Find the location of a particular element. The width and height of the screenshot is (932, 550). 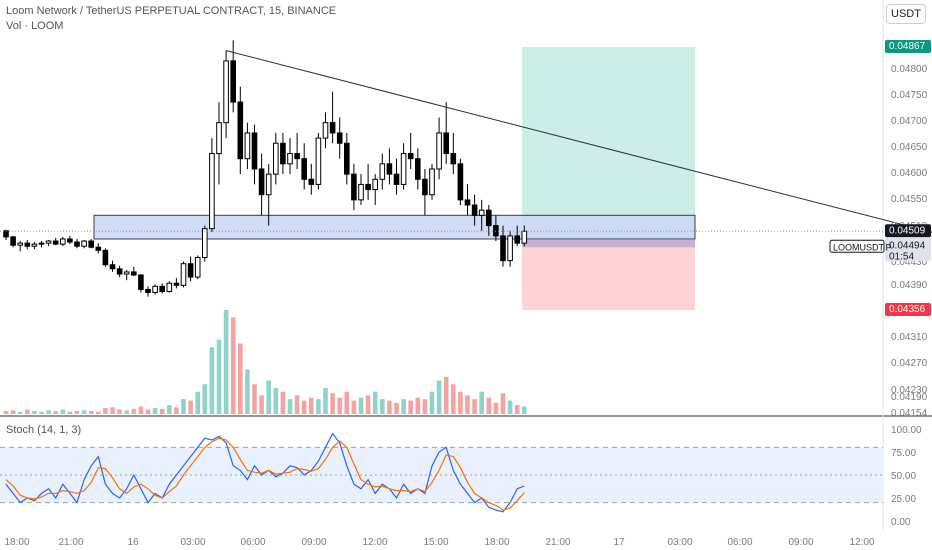

time-tick-label: 09:00 is located at coordinates (800, 542).